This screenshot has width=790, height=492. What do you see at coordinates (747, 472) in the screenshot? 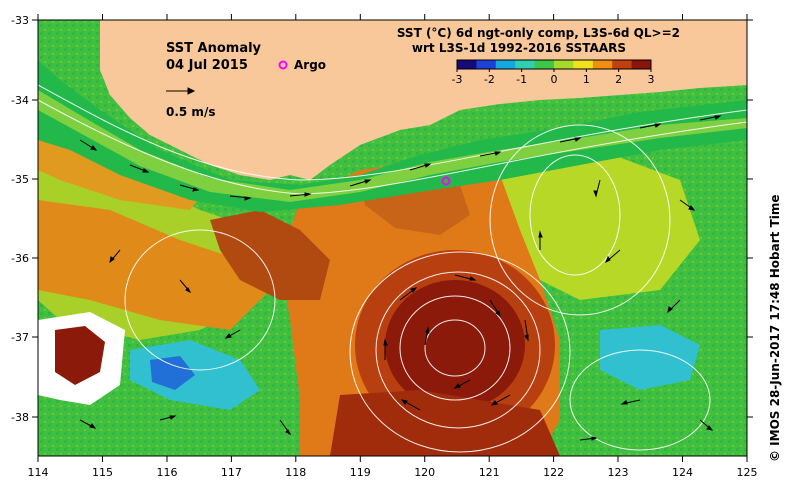
I see `x-tick-label: 125` at bounding box center [747, 472].